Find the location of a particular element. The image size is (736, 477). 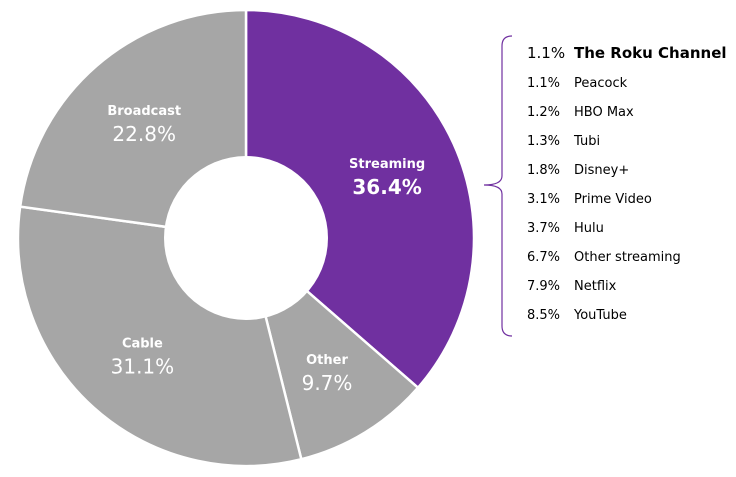

streaming-breakdown-bracket is located at coordinates (498, 186).